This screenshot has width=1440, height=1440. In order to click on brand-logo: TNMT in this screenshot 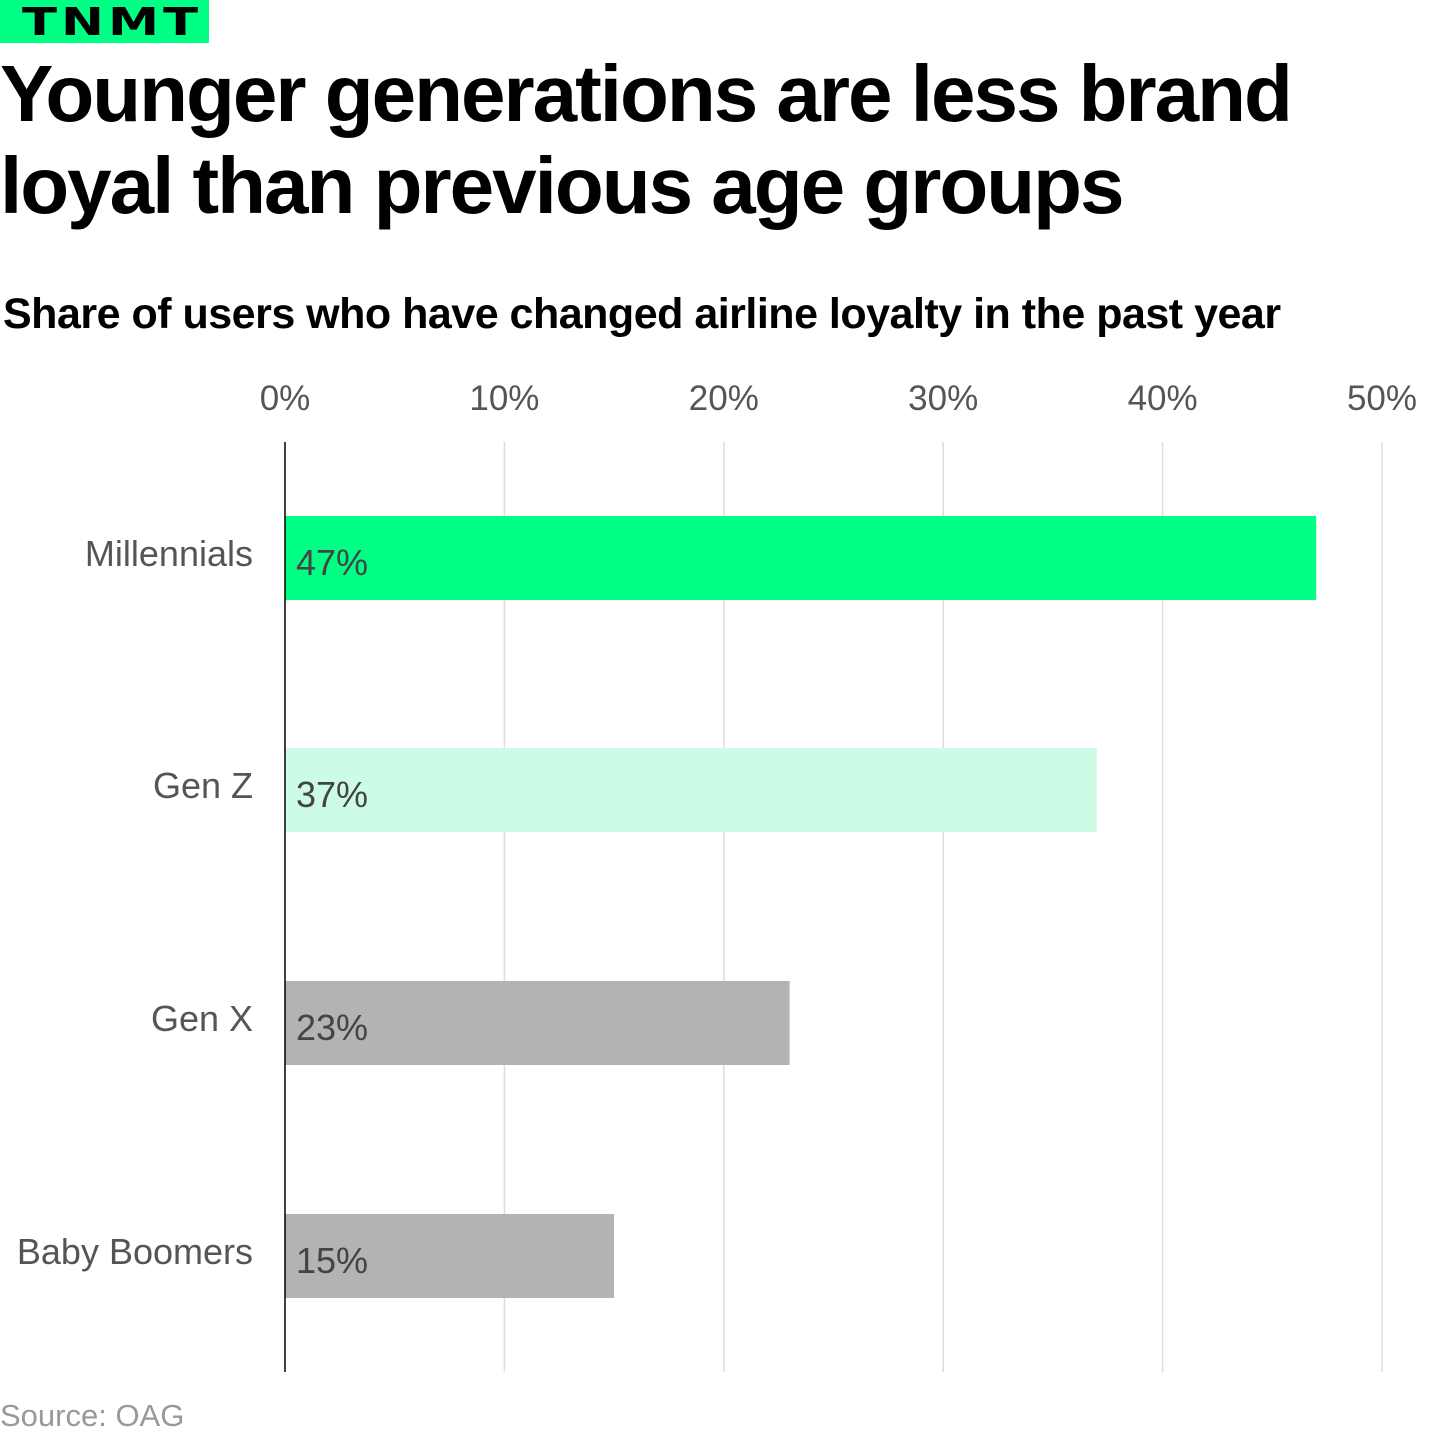, I will do `click(104, 21)`.